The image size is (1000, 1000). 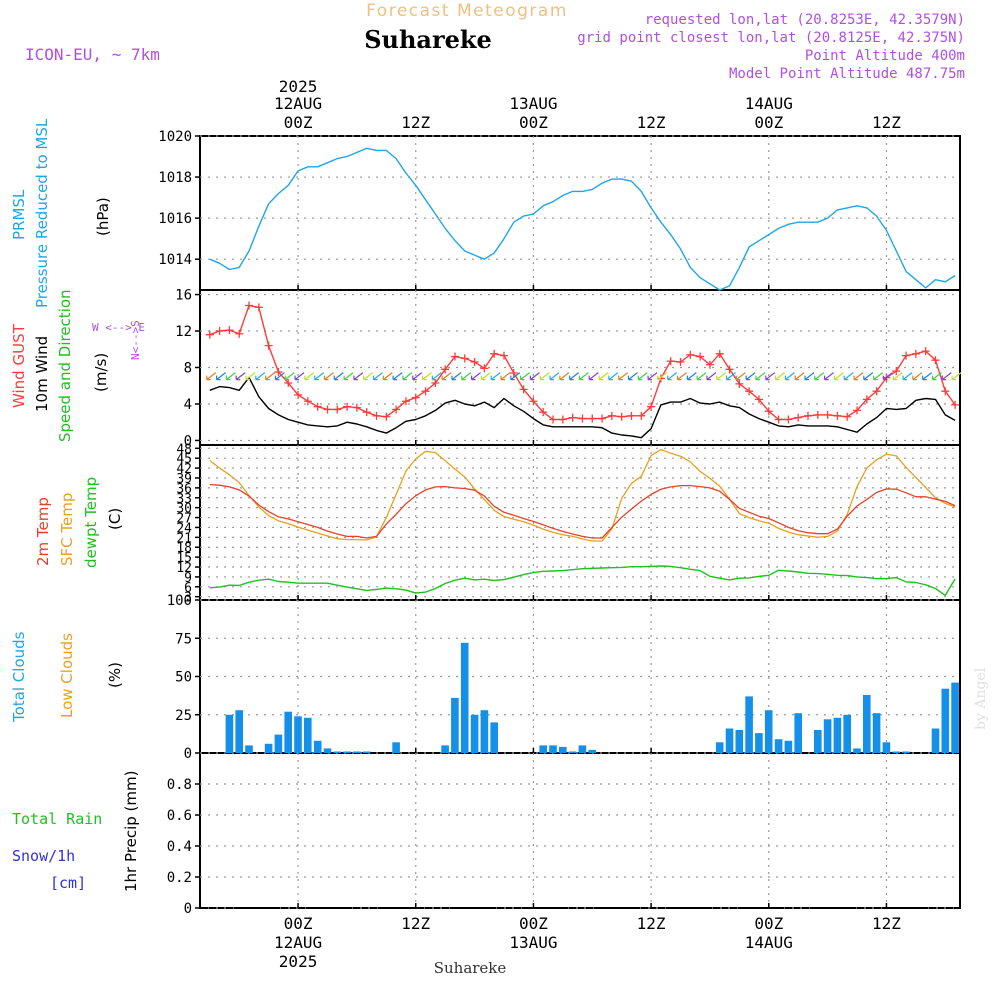 What do you see at coordinates (769, 942) in the screenshot?
I see `time-axis-label: 14AUG` at bounding box center [769, 942].